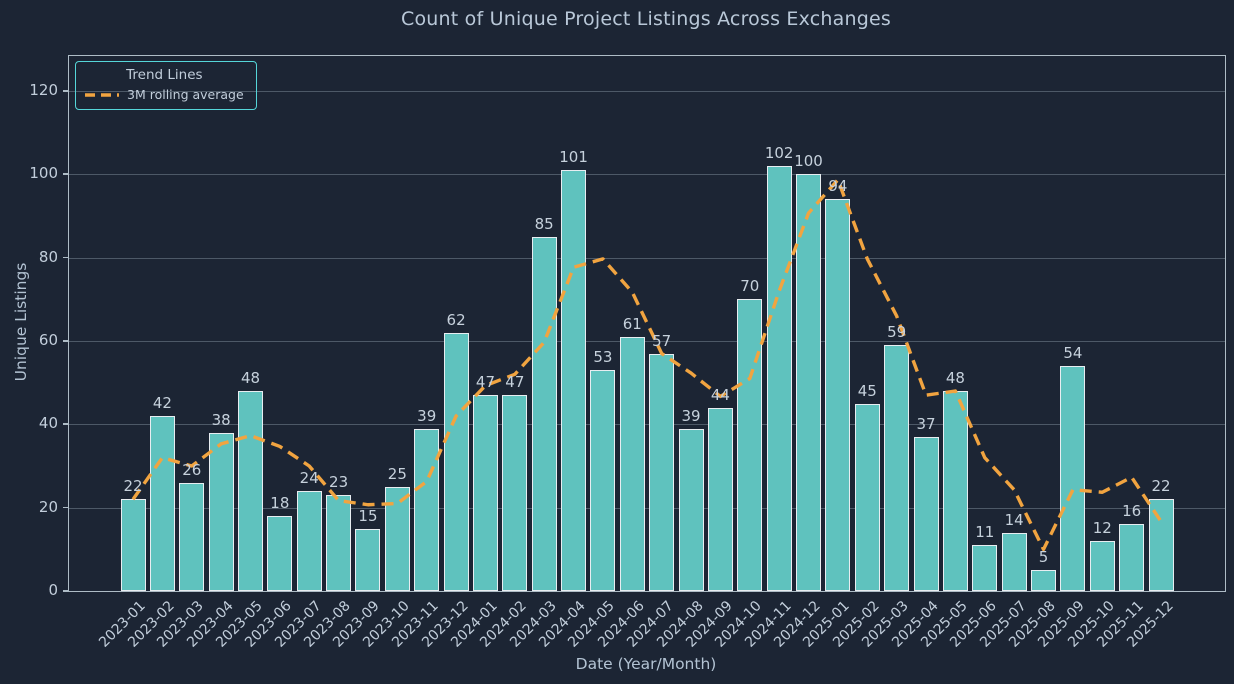 This screenshot has height=684, width=1234. I want to click on bar-value-label: 54, so click(1073, 353).